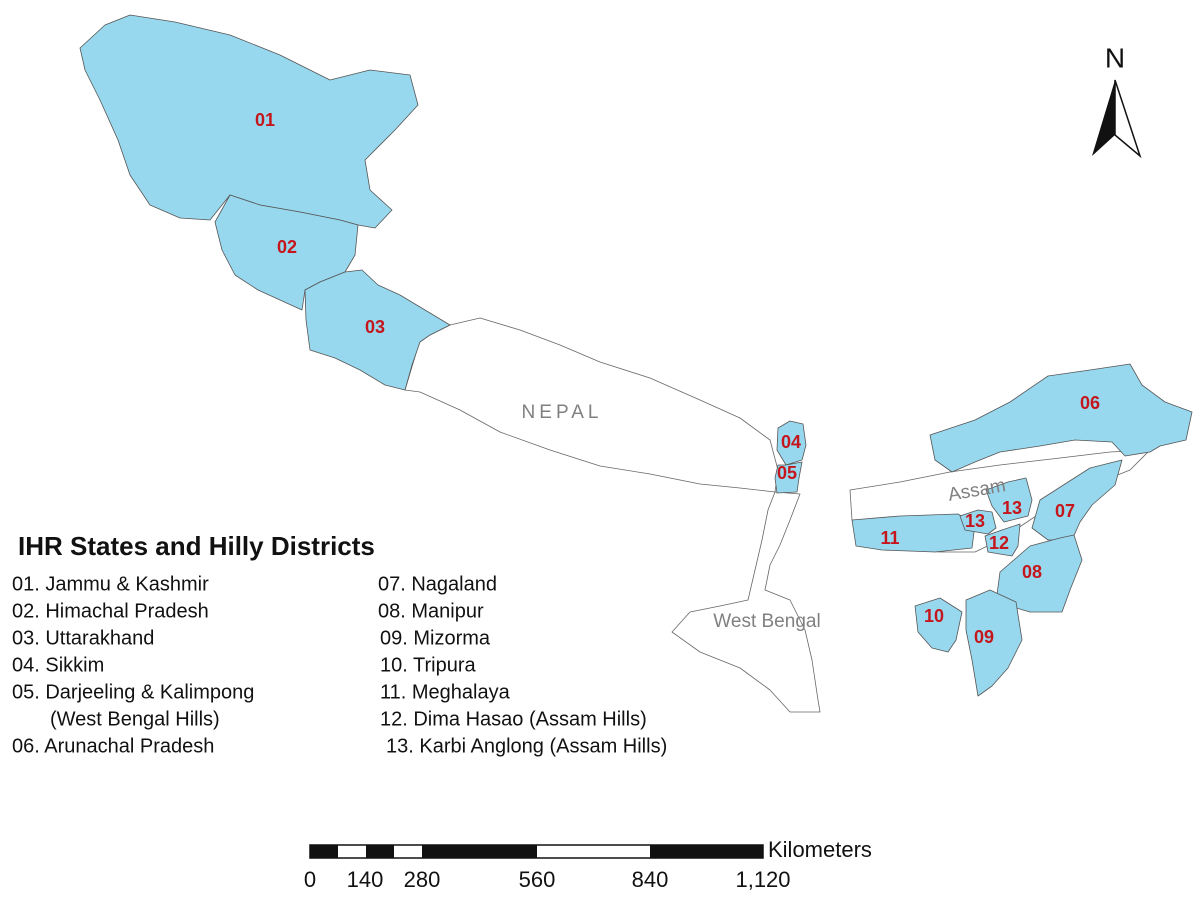  What do you see at coordinates (437, 584) in the screenshot?
I see `legend-item: 07. Nagaland` at bounding box center [437, 584].